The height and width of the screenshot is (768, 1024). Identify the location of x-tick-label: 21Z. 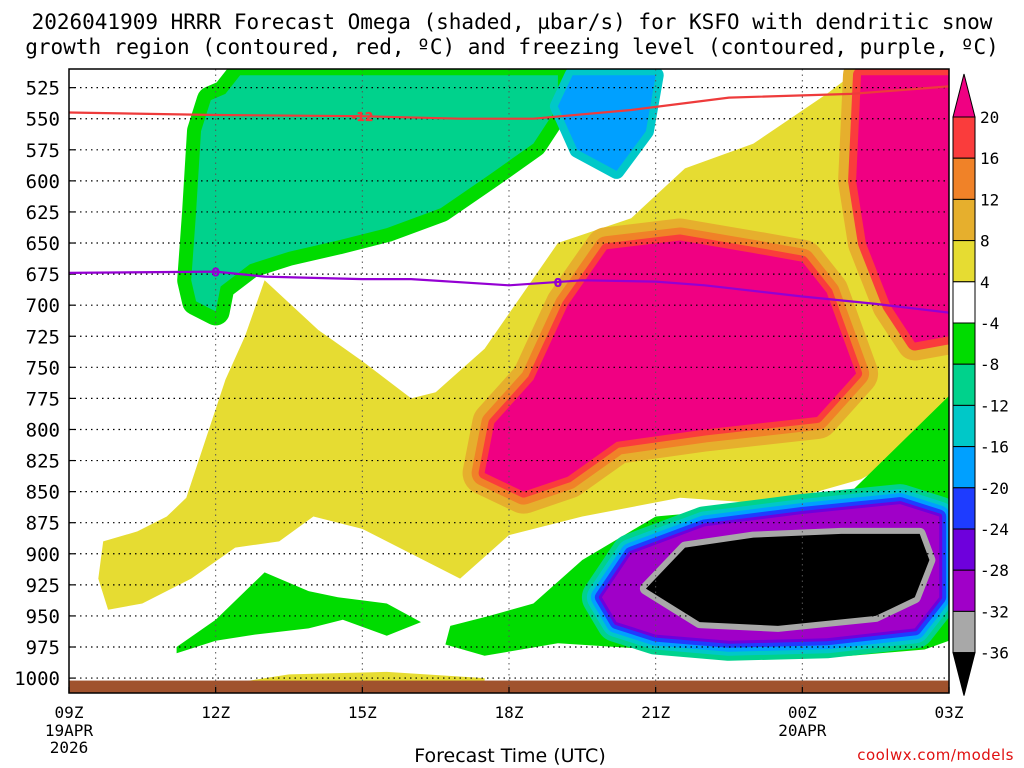
(655, 712).